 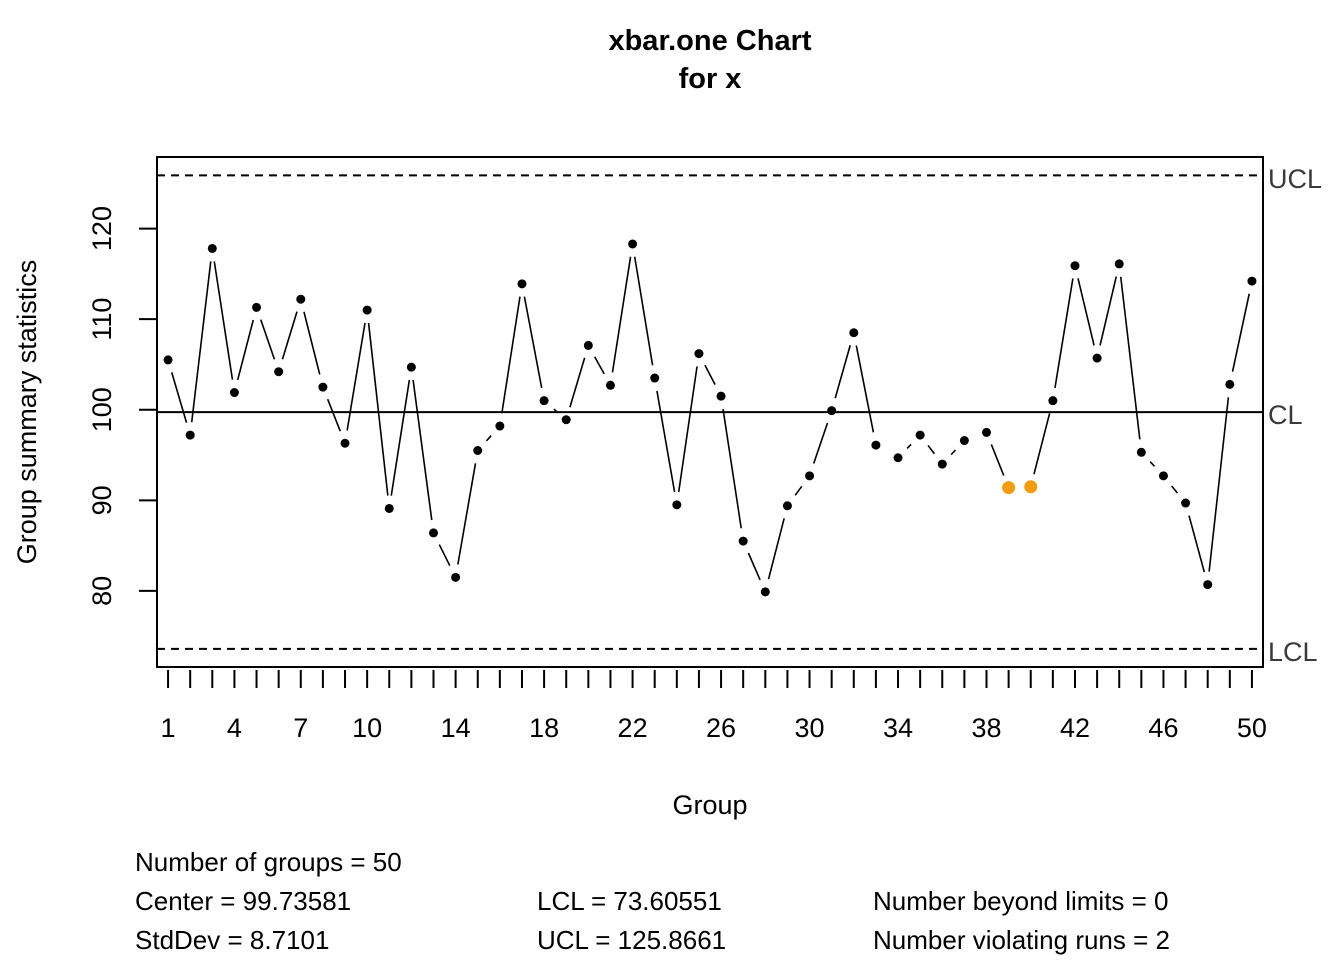 I want to click on x-axis: 1 4 7 10 14 18 22 26 30 34 38 42 46 50, so click(x=714, y=706).